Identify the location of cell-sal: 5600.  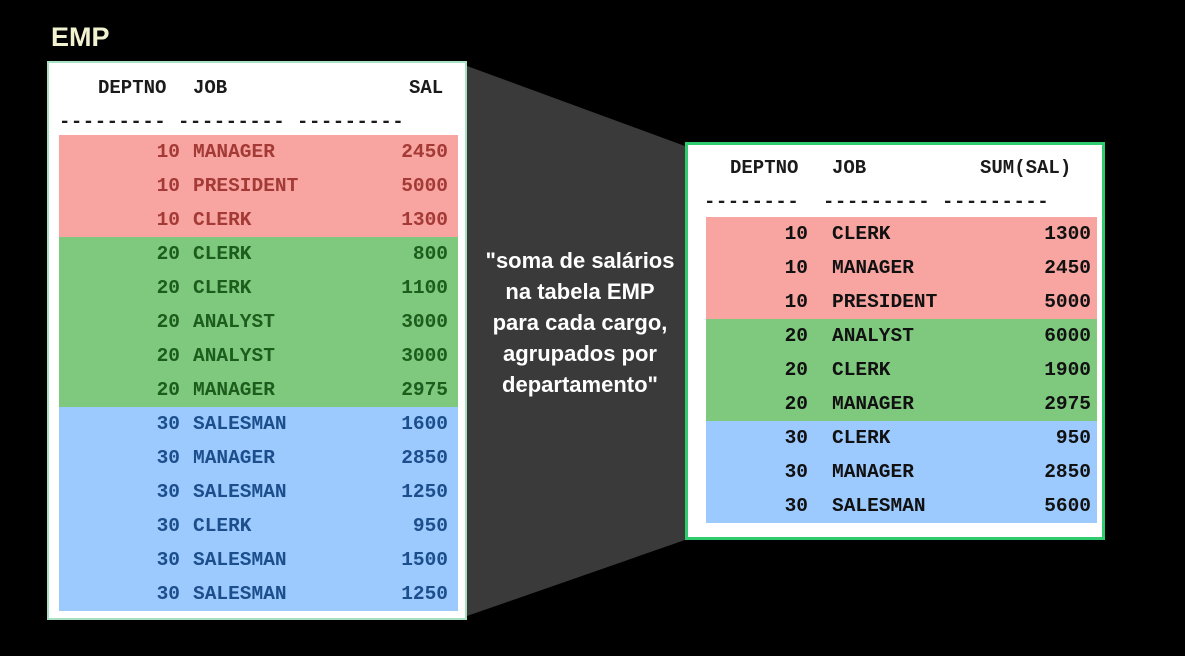
(1067, 506).